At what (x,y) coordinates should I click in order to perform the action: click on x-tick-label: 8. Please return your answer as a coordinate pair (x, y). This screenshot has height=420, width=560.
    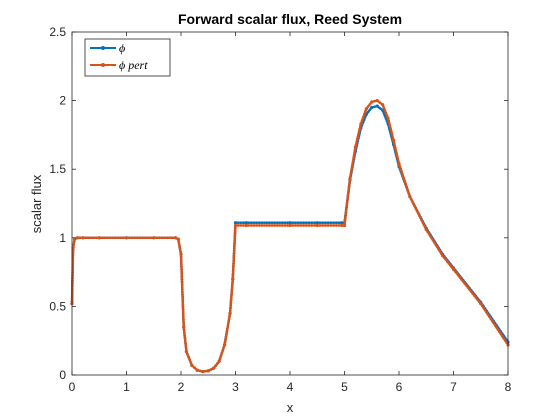
    Looking at the image, I should click on (508, 387).